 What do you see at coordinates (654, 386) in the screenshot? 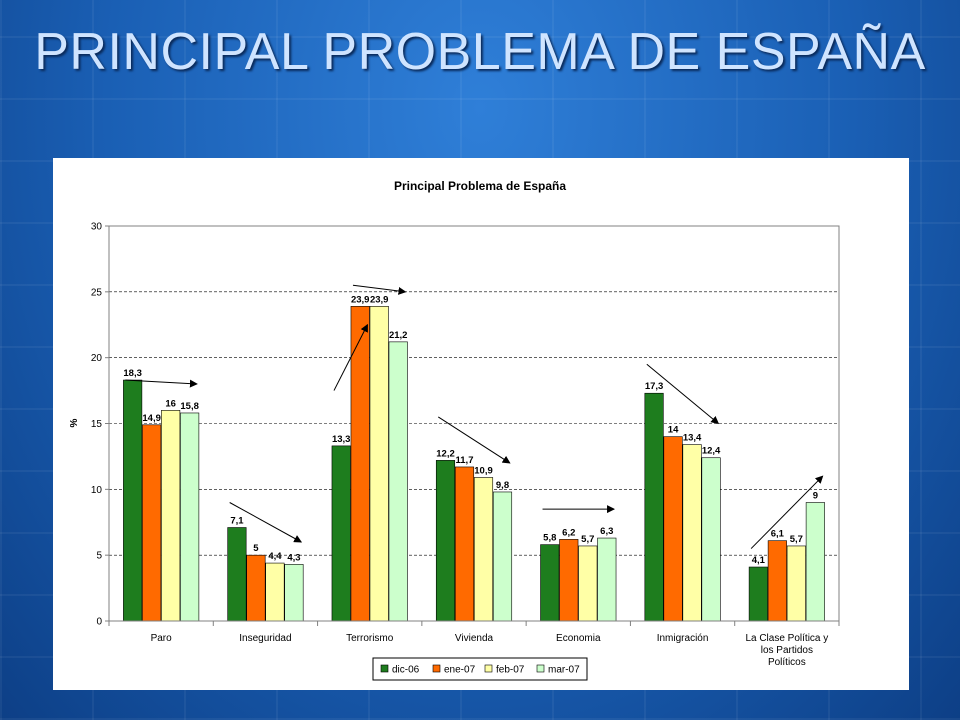
I see `data-label: 17,3` at bounding box center [654, 386].